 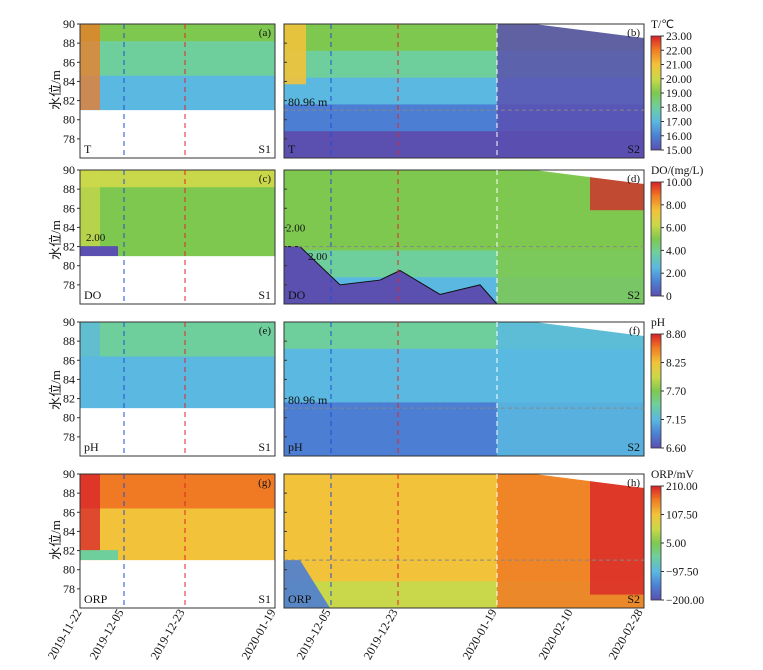 I want to click on parameter-label: pH, so click(x=295, y=447).